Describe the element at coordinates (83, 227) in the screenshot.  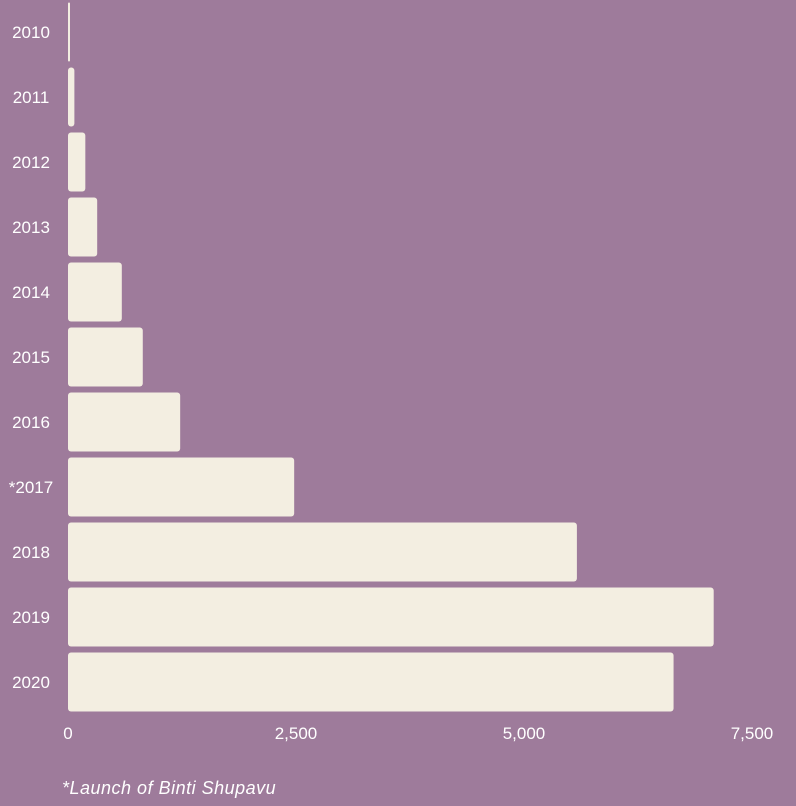
I see `bar-2013` at that location.